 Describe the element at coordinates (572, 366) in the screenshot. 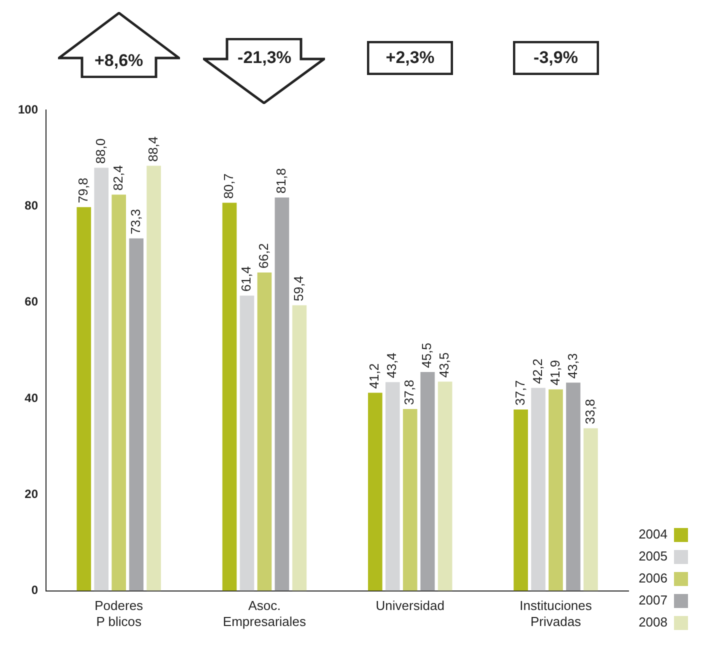

I see `data-label: 43,3` at that location.